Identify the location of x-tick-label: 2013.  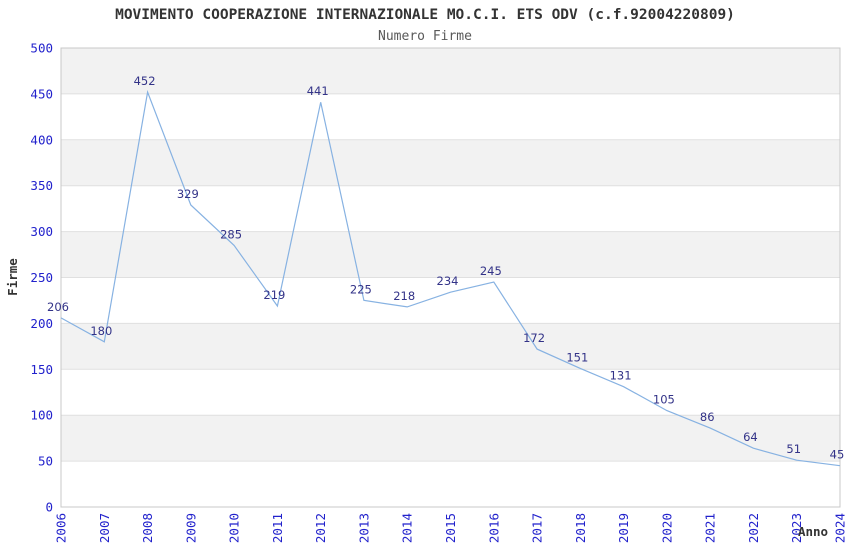
(363, 528).